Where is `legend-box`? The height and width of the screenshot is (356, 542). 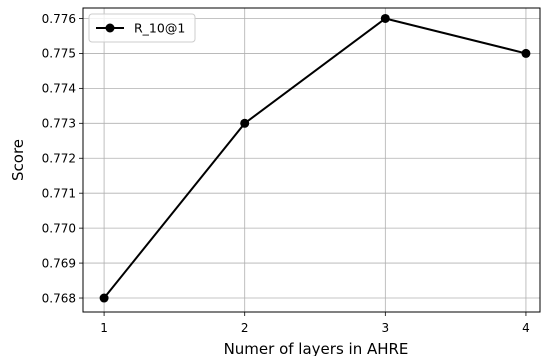
legend-box is located at coordinates (142, 28).